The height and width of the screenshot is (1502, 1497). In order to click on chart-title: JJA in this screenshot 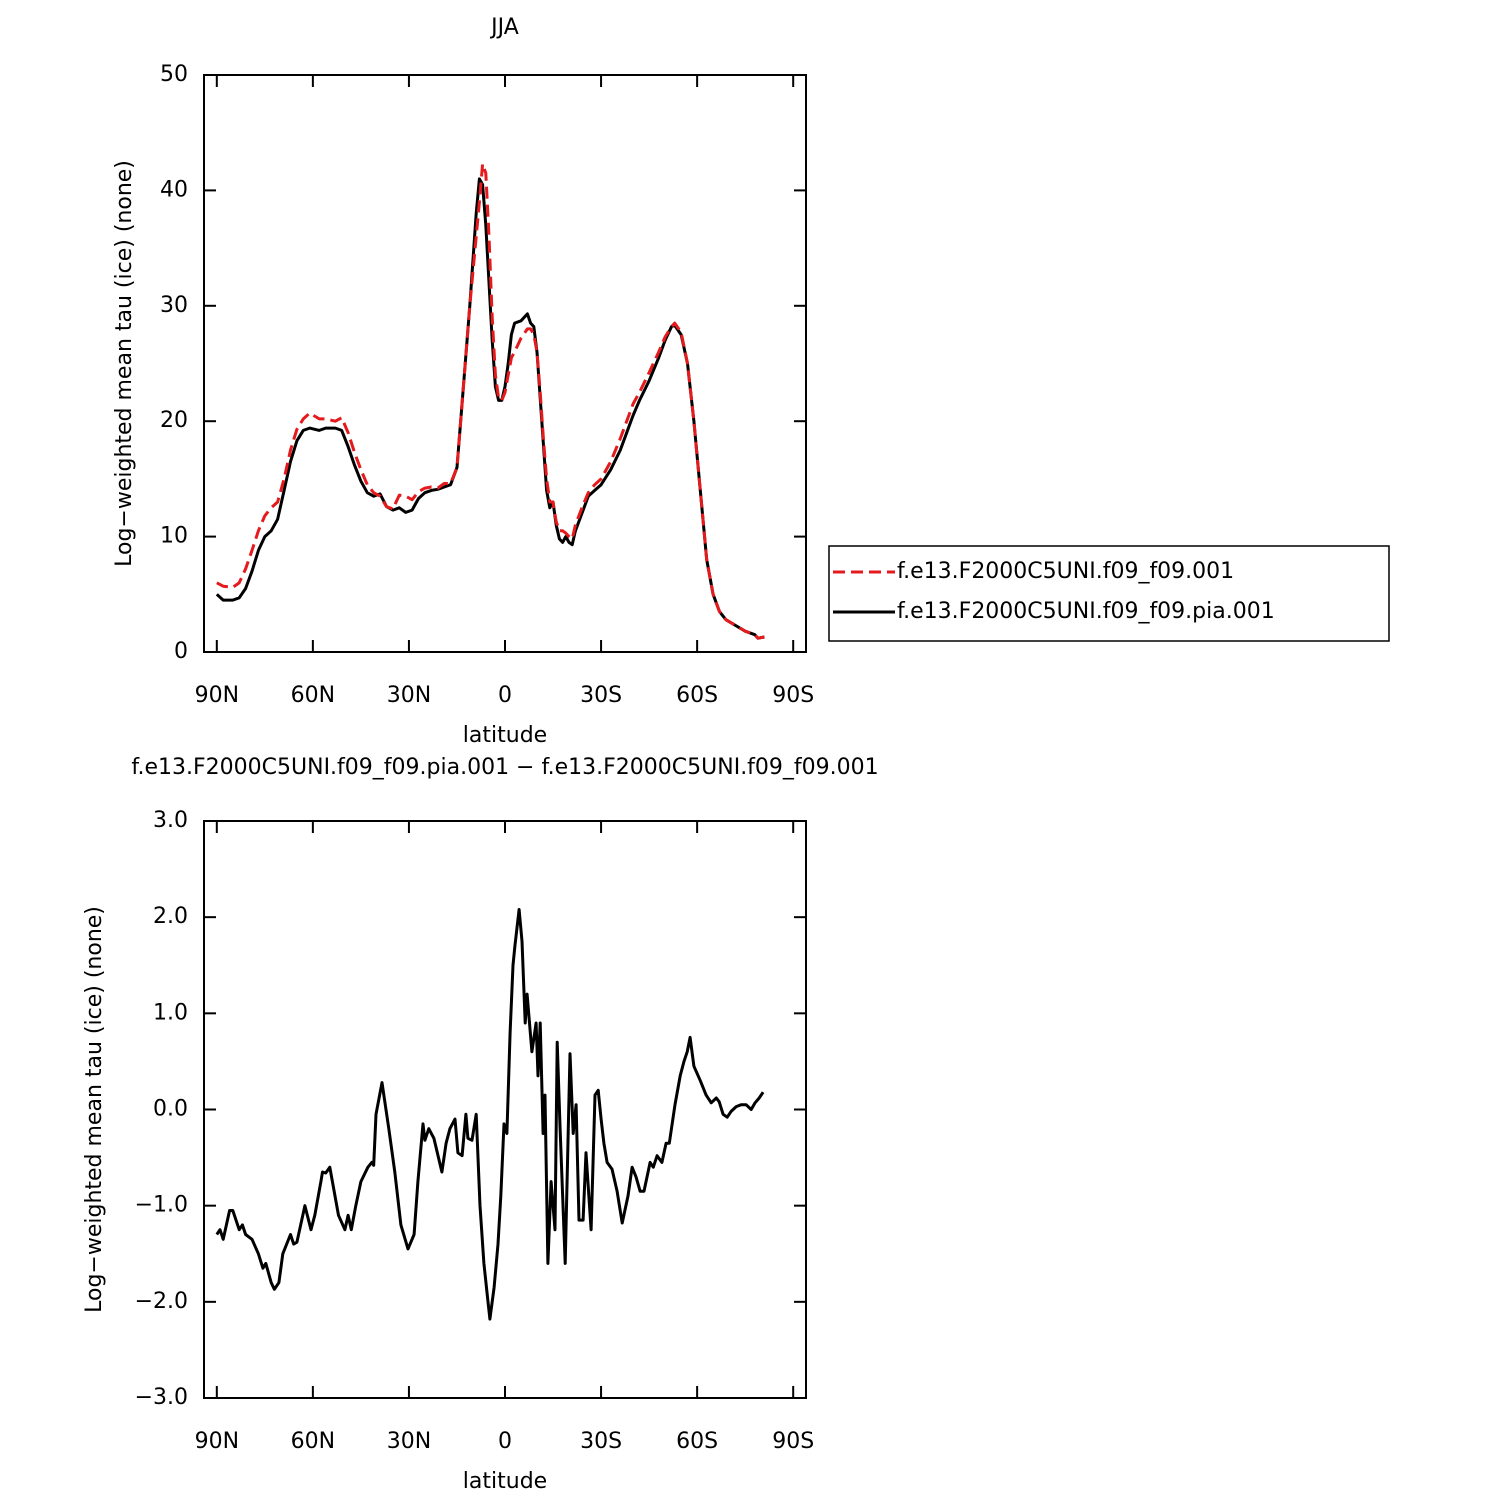, I will do `click(504, 27)`.